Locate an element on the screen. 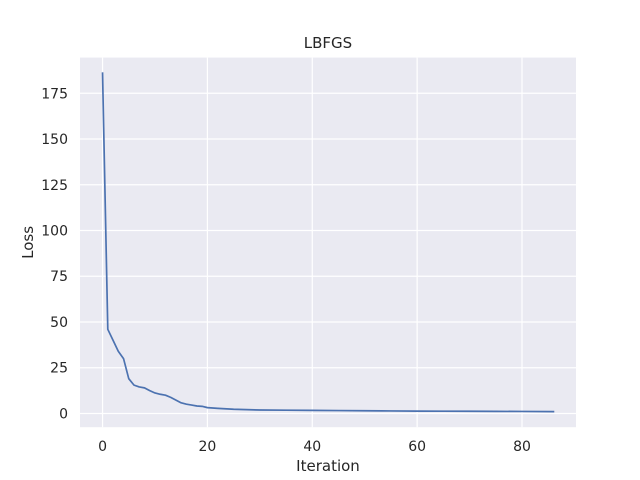  x-tick-labels: 0 20 40 60 80 is located at coordinates (314, 447).